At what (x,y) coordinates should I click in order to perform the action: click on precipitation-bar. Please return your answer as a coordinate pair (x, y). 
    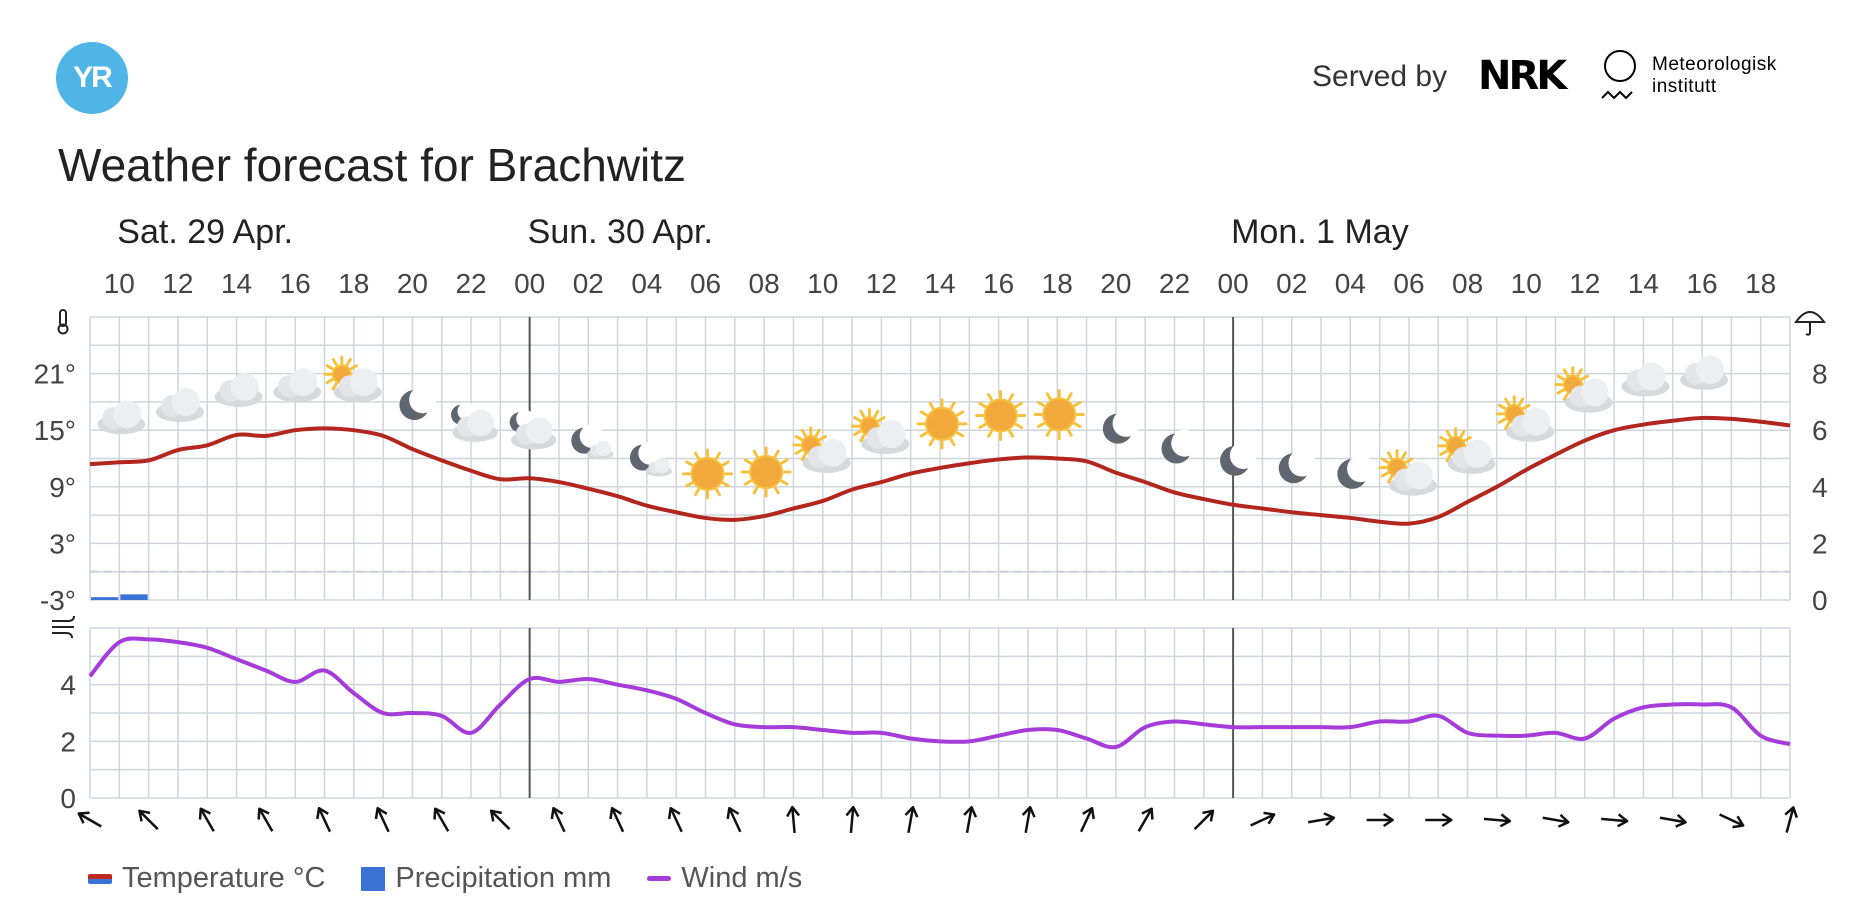
    Looking at the image, I should click on (134, 597).